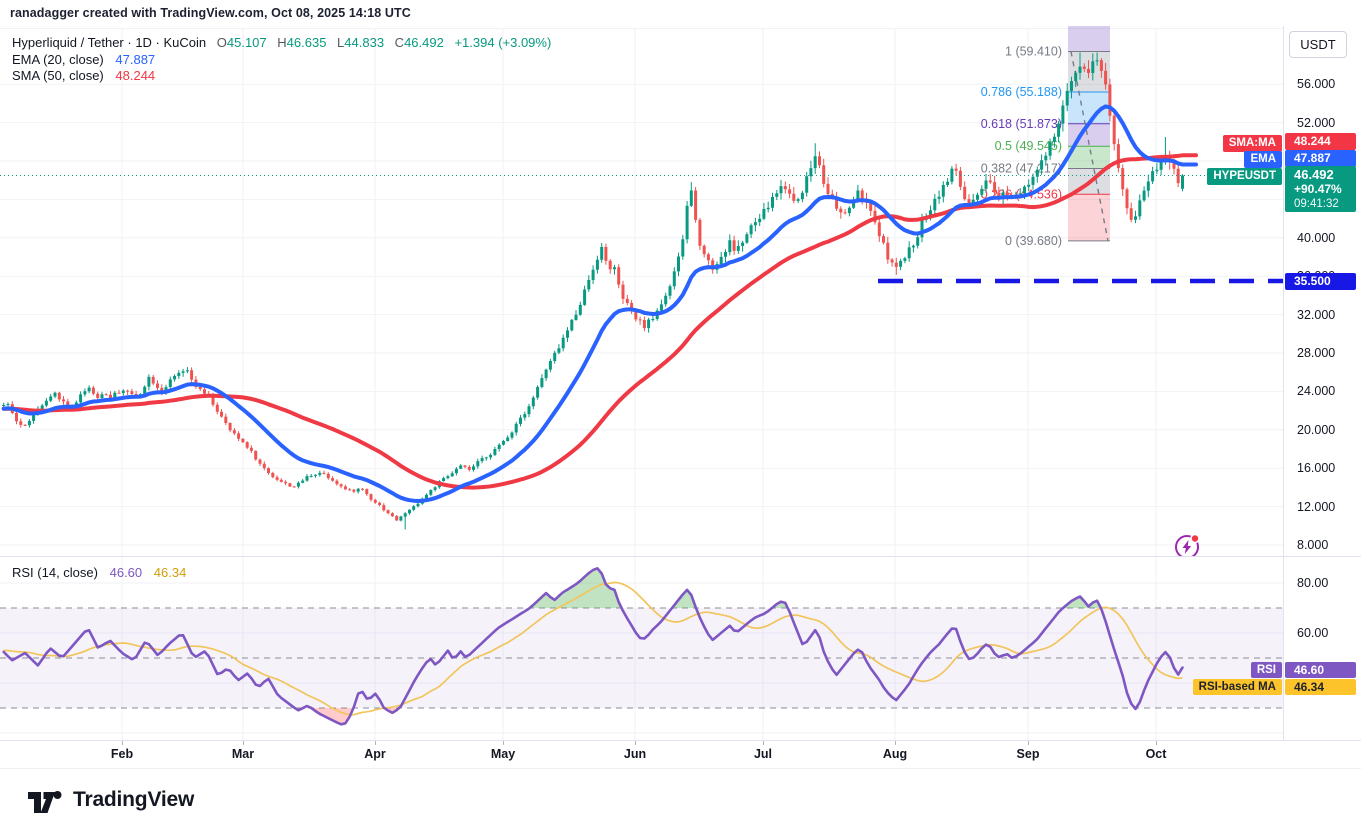 The width and height of the screenshot is (1361, 826). What do you see at coordinates (1316, 122) in the screenshot?
I see `price-tick: 52.000` at bounding box center [1316, 122].